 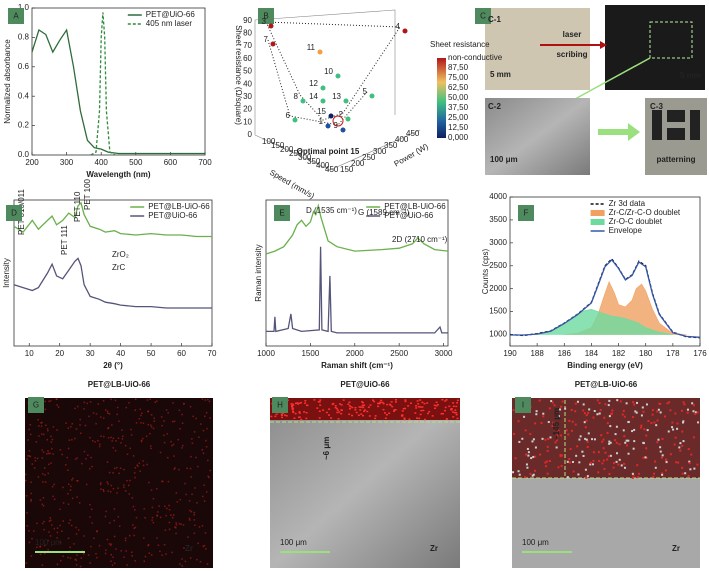 I want to click on z-tick-label: 60, so click(x=247, y=58).